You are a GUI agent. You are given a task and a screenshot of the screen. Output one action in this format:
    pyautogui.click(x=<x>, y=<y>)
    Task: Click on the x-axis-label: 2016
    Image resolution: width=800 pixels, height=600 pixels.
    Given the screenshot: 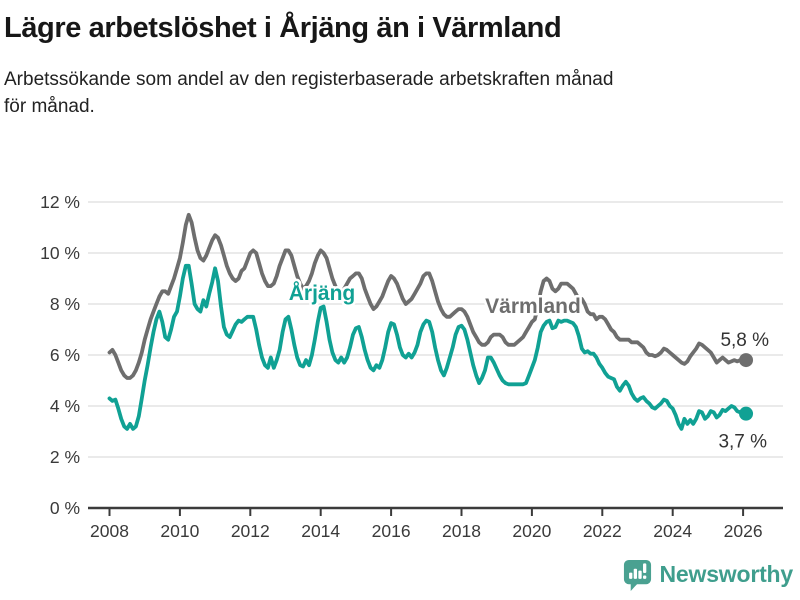 What is the action you would take?
    pyautogui.click(x=391, y=531)
    